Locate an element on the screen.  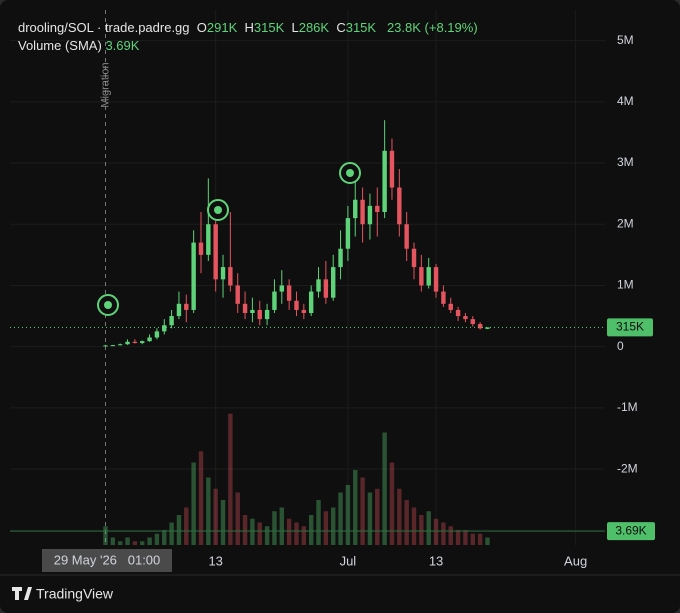
last-price-box is located at coordinates (630, 327).